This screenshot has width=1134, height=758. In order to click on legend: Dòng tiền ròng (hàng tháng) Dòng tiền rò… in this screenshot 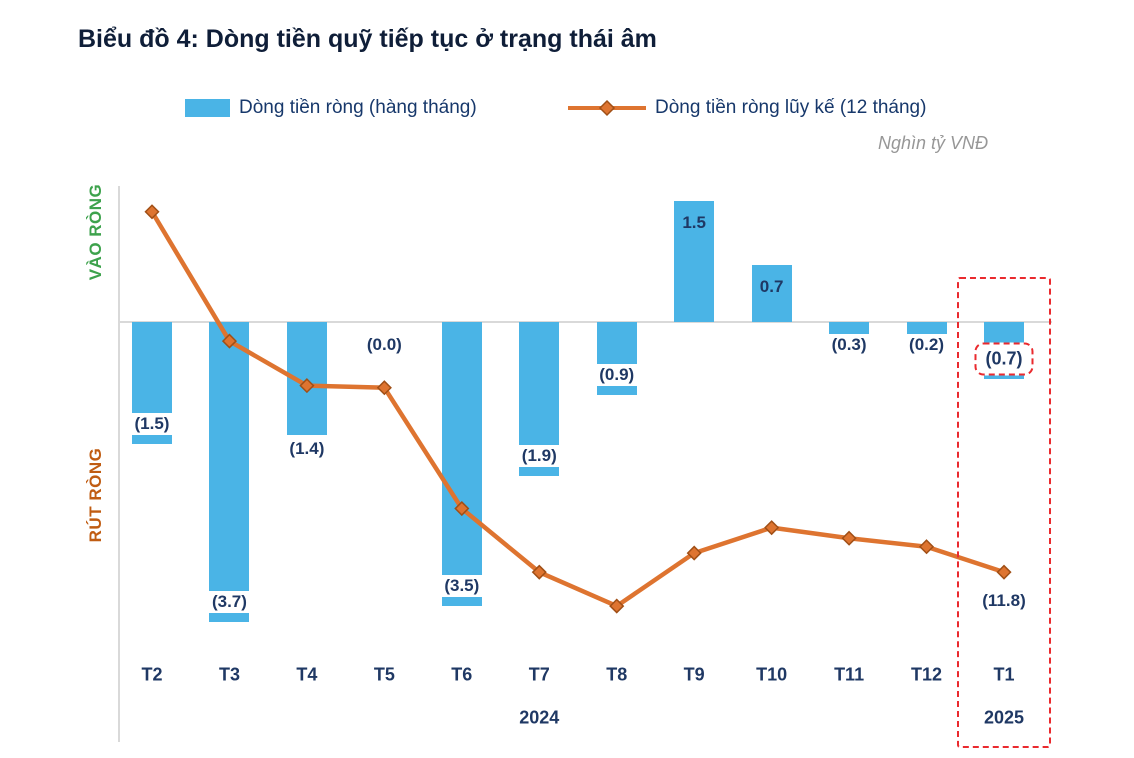, I will do `click(567, 108)`.